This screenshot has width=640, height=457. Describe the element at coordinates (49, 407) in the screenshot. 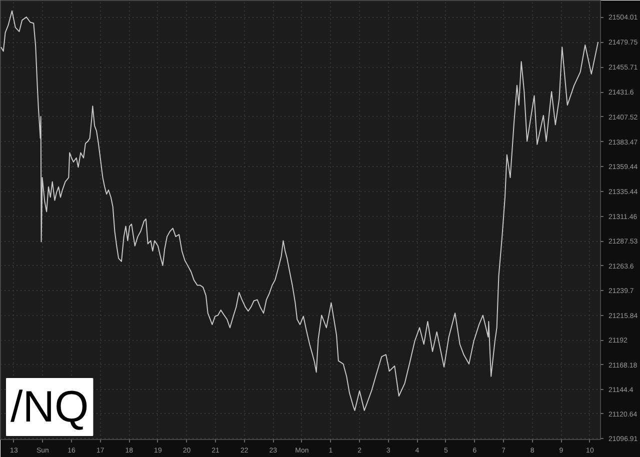

I see `text: /NQ` at that location.